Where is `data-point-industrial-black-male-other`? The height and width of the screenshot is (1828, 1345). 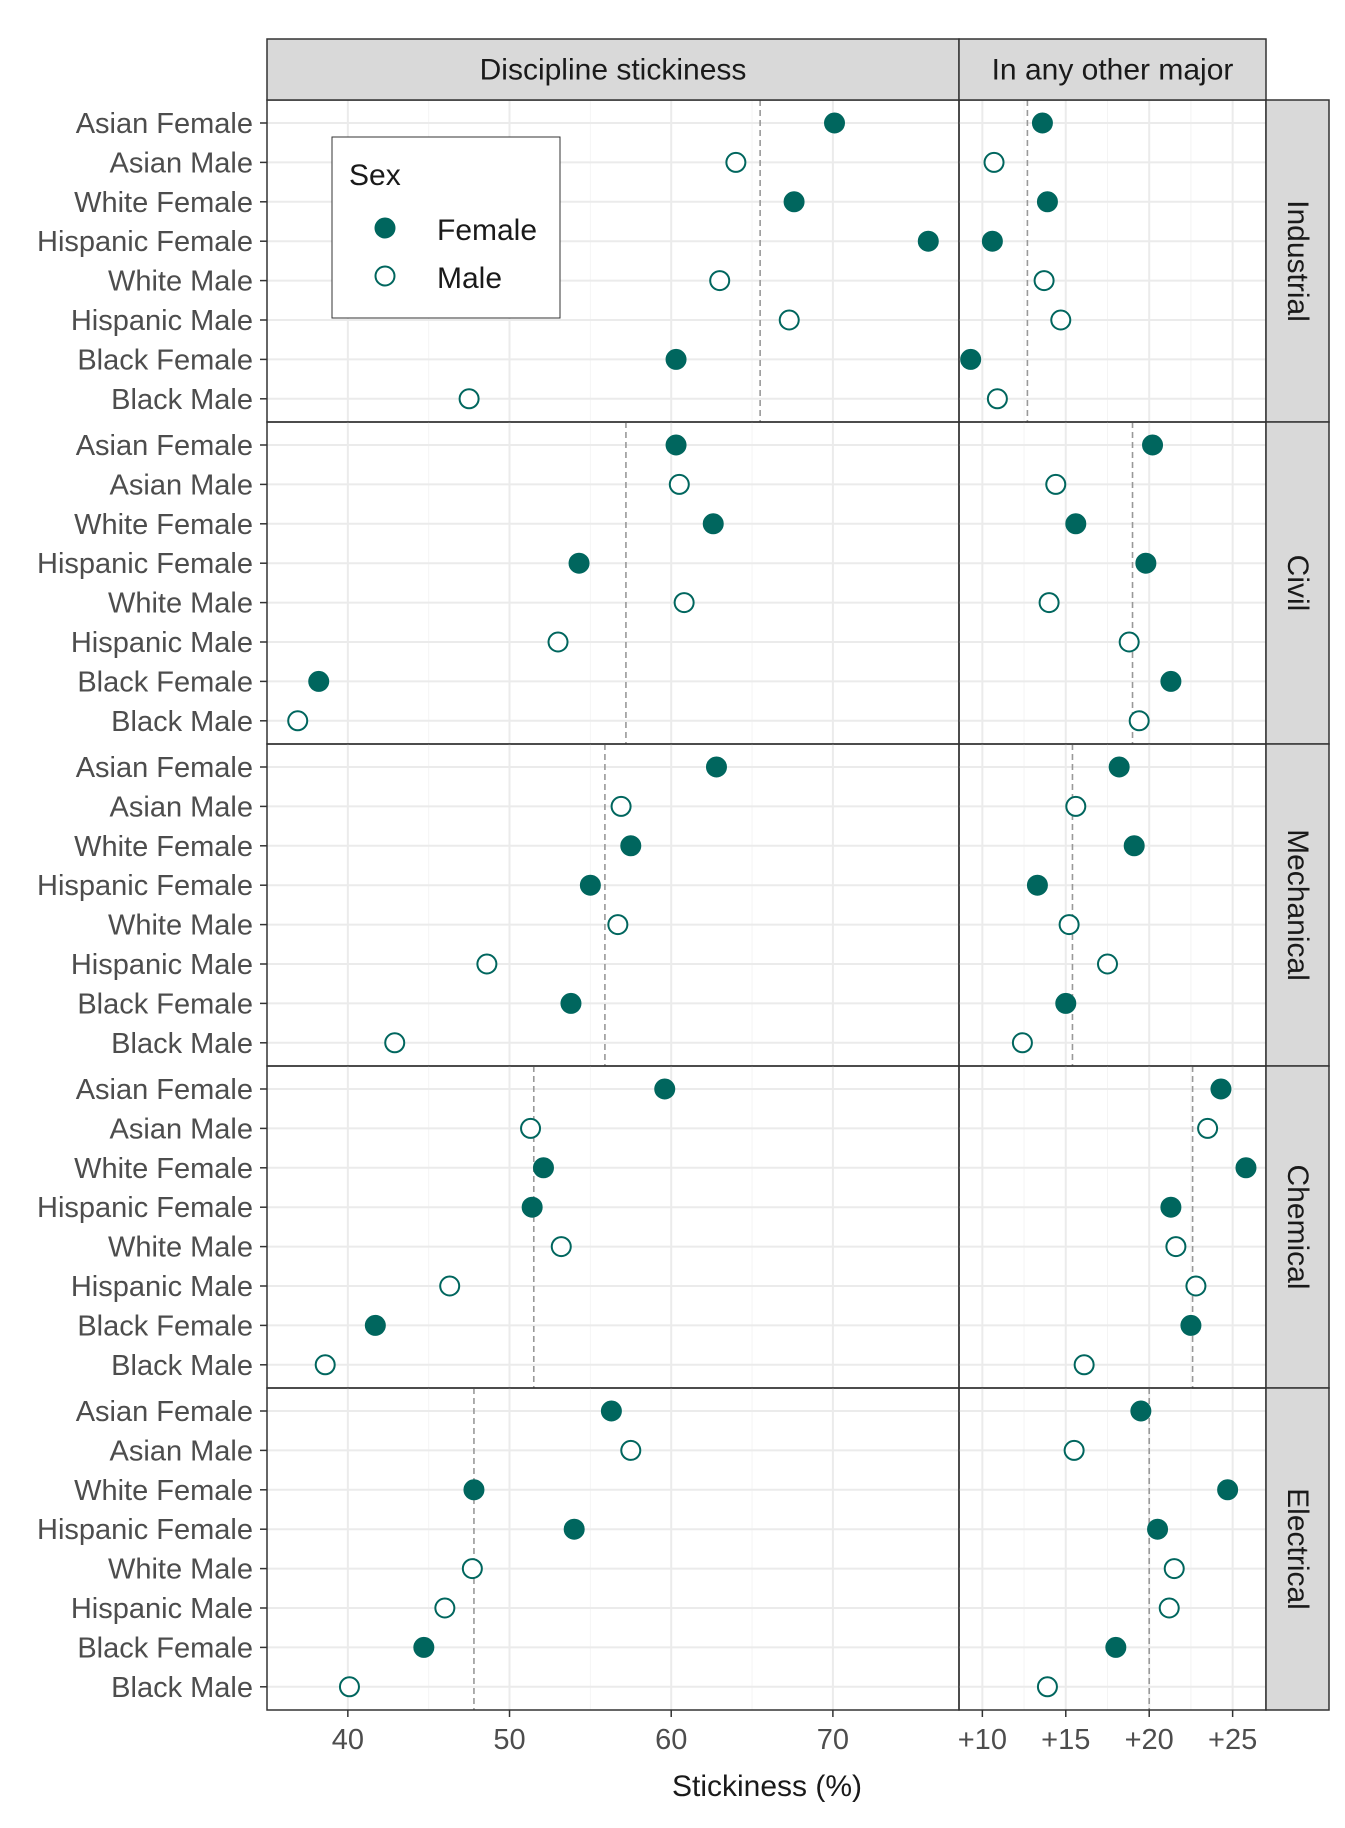
data-point-industrial-black-male-other is located at coordinates (997, 399).